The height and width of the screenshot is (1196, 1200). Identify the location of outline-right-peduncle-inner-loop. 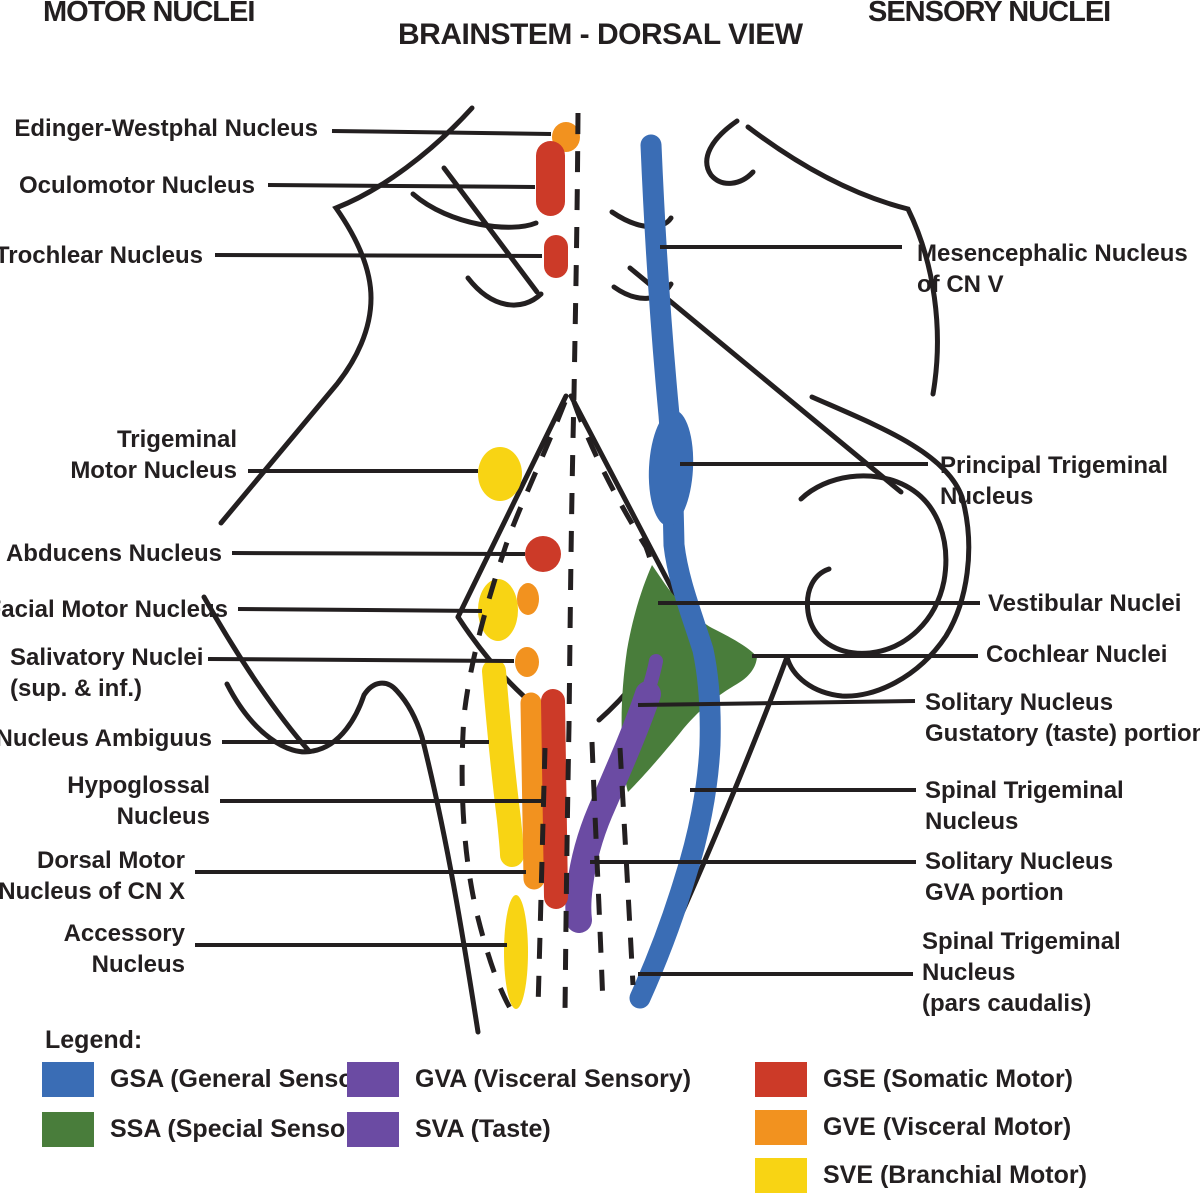
(873, 564).